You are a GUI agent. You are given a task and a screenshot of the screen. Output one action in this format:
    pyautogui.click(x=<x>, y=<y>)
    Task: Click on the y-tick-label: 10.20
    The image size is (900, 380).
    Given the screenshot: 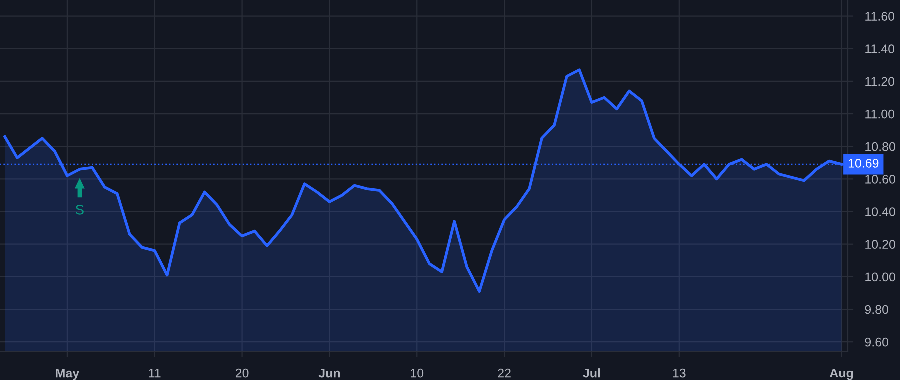 What is the action you would take?
    pyautogui.click(x=881, y=245)
    